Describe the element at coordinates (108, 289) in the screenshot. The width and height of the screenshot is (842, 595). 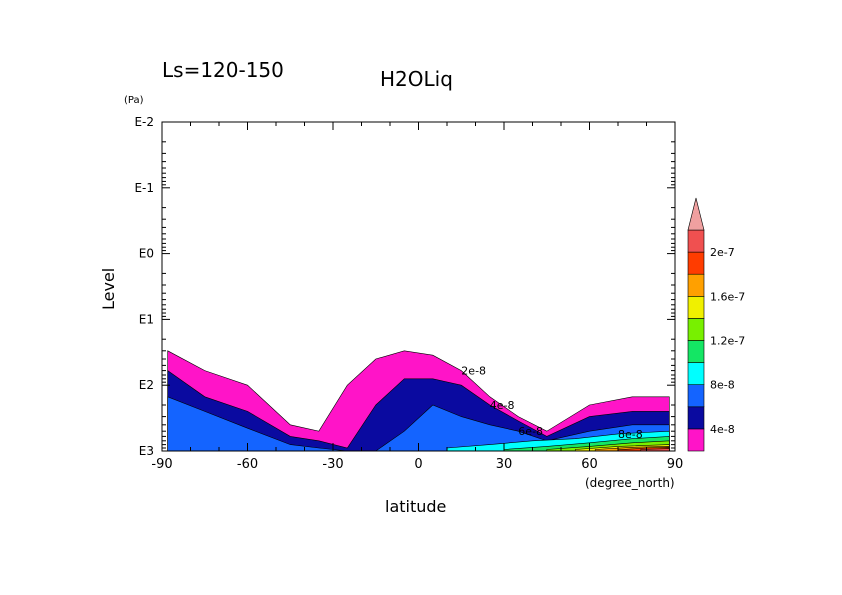
I see `y-axis-label: Level` at that location.